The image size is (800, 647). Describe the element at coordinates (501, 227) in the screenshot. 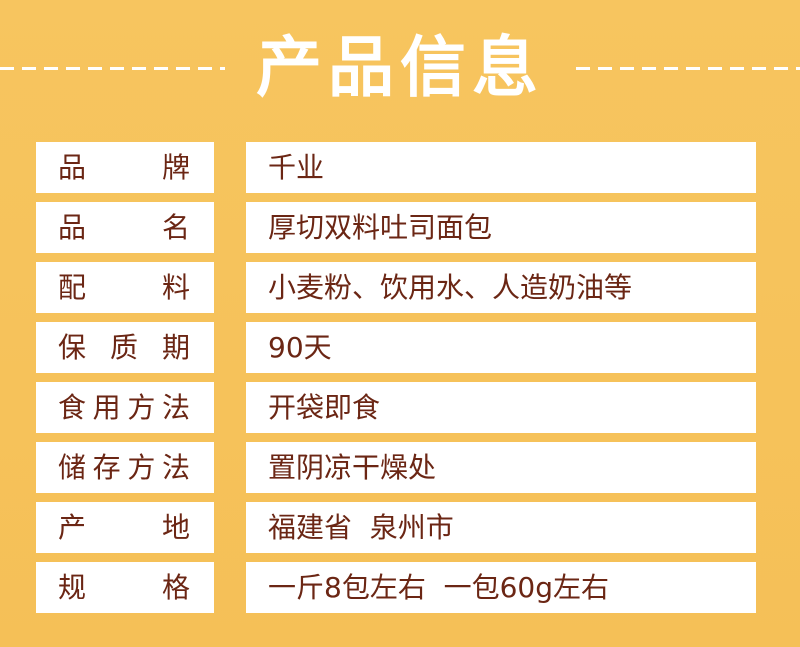

I see `row-value: 厚切双料吐司面包` at that location.